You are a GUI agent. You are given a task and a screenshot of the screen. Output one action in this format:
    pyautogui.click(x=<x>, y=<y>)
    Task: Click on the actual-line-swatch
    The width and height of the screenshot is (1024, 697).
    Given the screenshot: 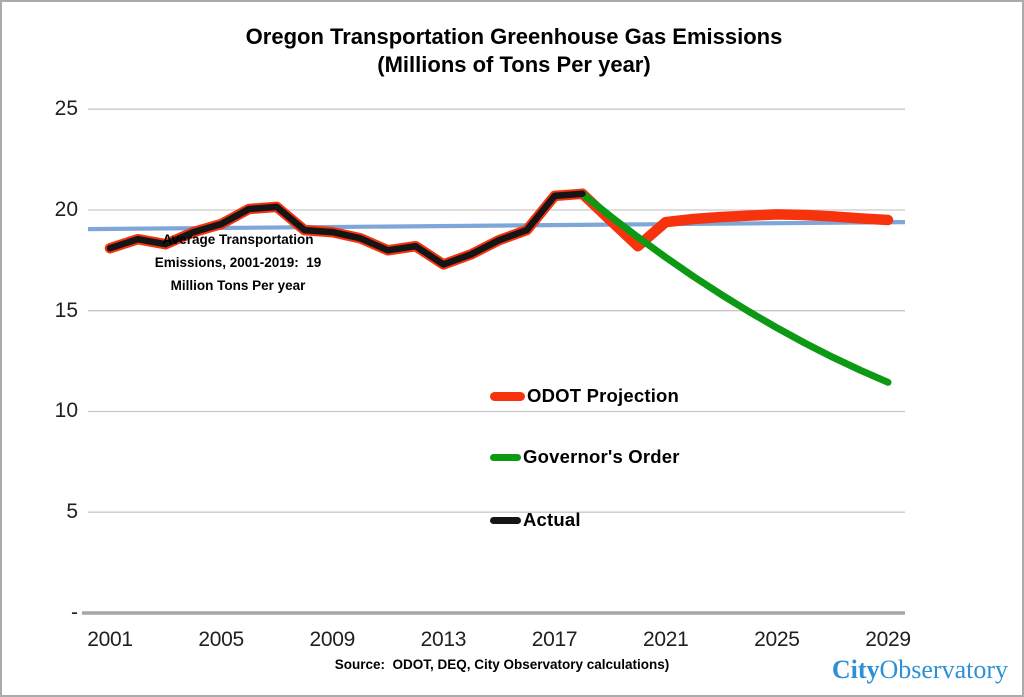 What is the action you would take?
    pyautogui.click(x=505, y=520)
    